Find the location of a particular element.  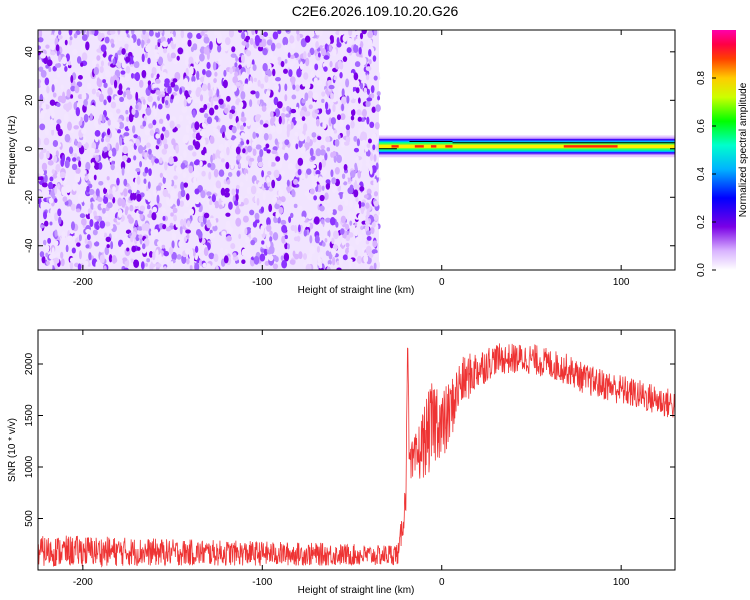

colorbar-gradient is located at coordinates (724, 150).